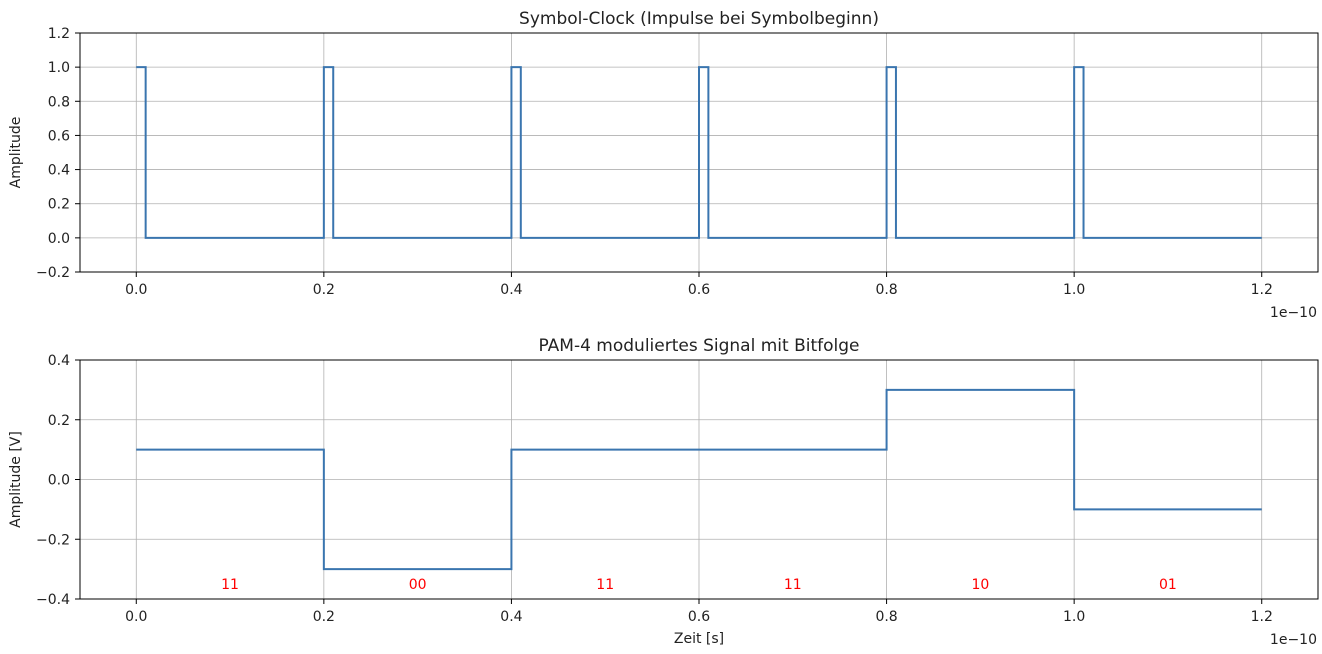 This screenshot has height=654, width=1322. What do you see at coordinates (1293, 640) in the screenshot?
I see `pam4-x-offset-label: 1e−10` at bounding box center [1293, 640].